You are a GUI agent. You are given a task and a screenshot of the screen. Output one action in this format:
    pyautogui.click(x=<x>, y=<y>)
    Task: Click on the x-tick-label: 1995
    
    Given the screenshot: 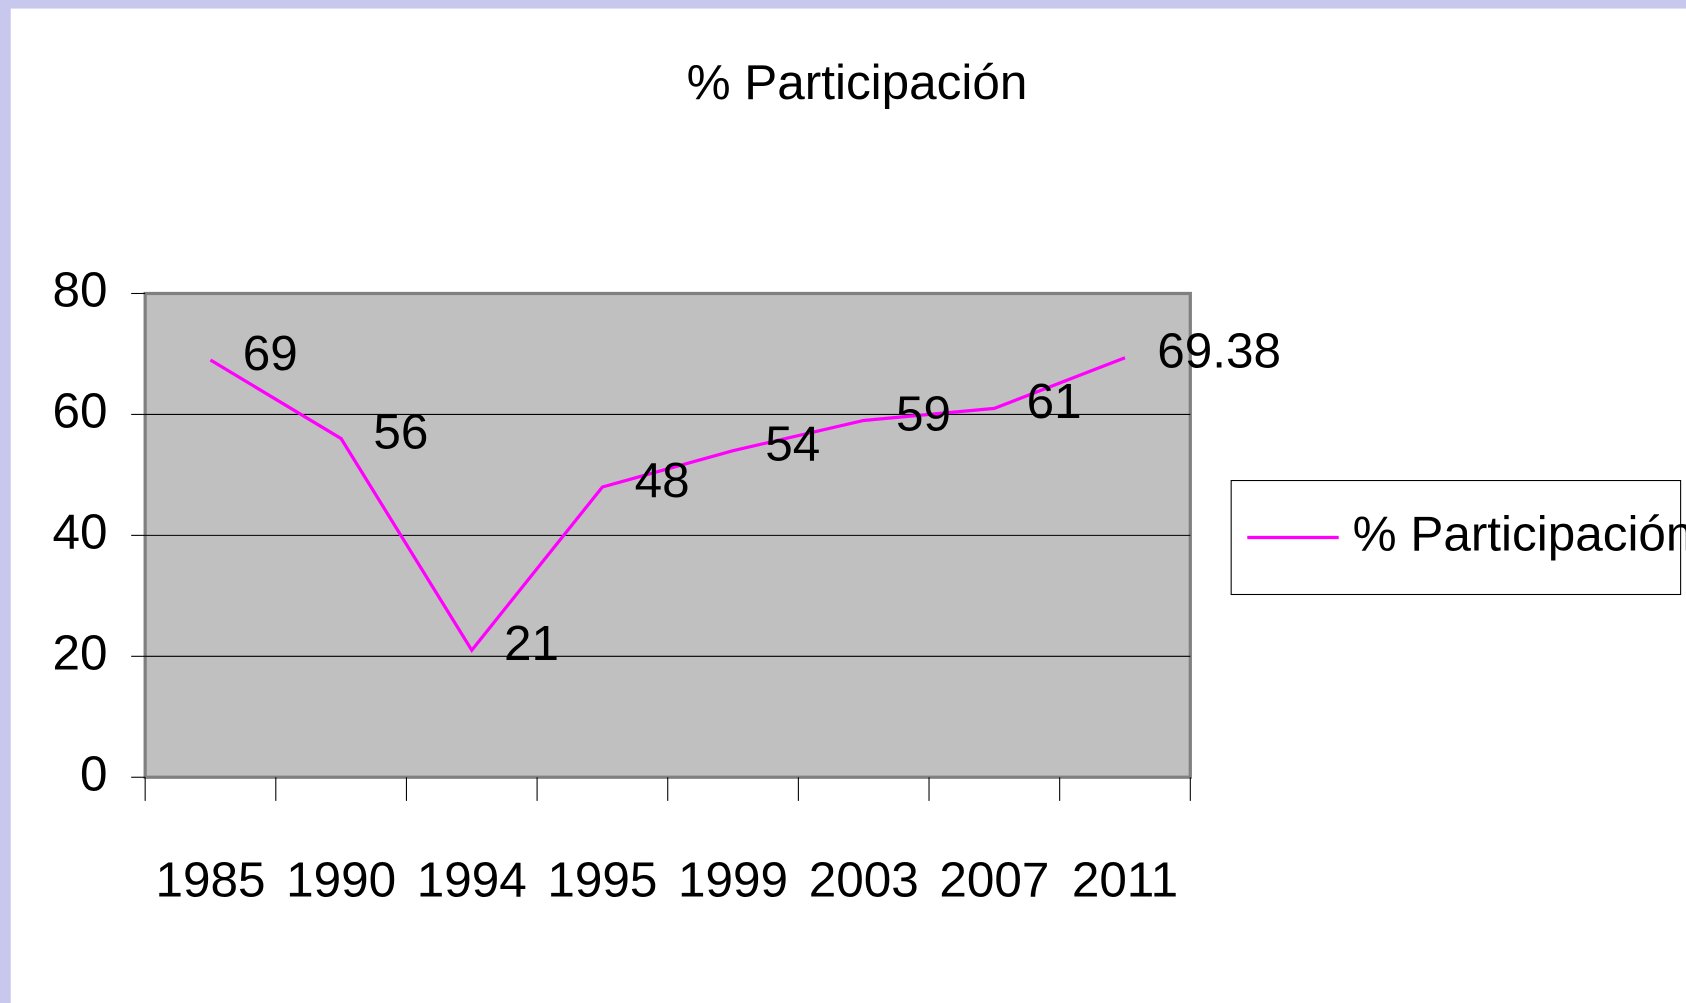 What is the action you would take?
    pyautogui.click(x=602, y=880)
    